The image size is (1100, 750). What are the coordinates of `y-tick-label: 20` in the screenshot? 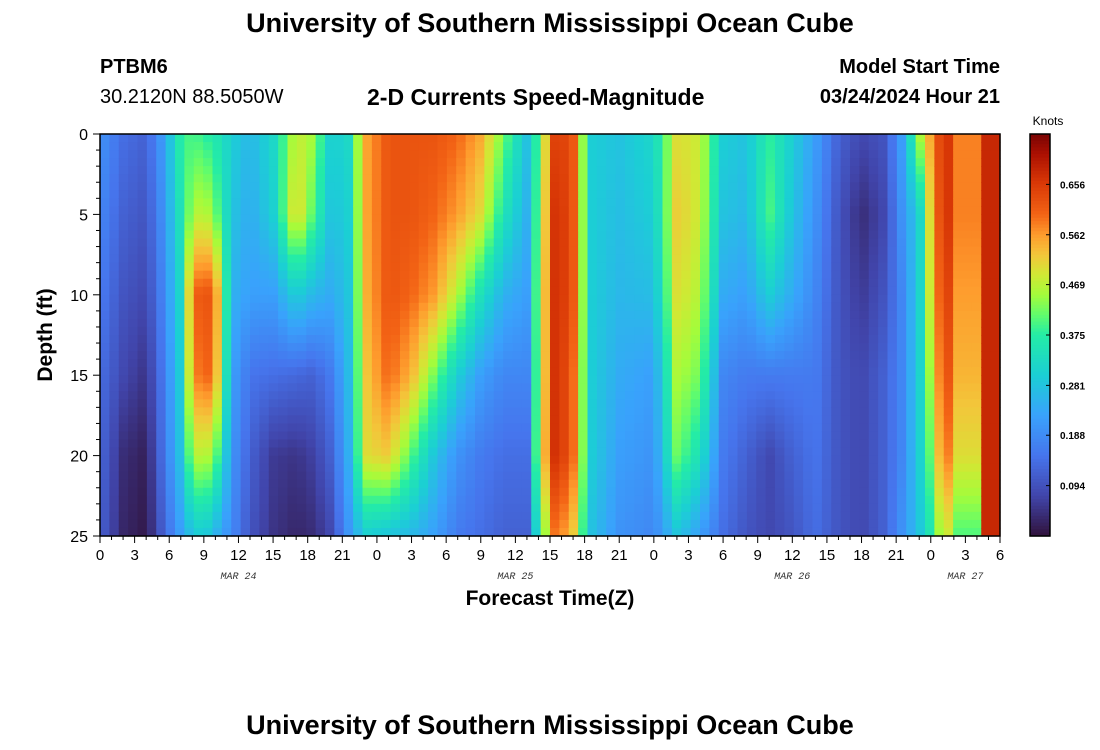 It's located at (79, 457).